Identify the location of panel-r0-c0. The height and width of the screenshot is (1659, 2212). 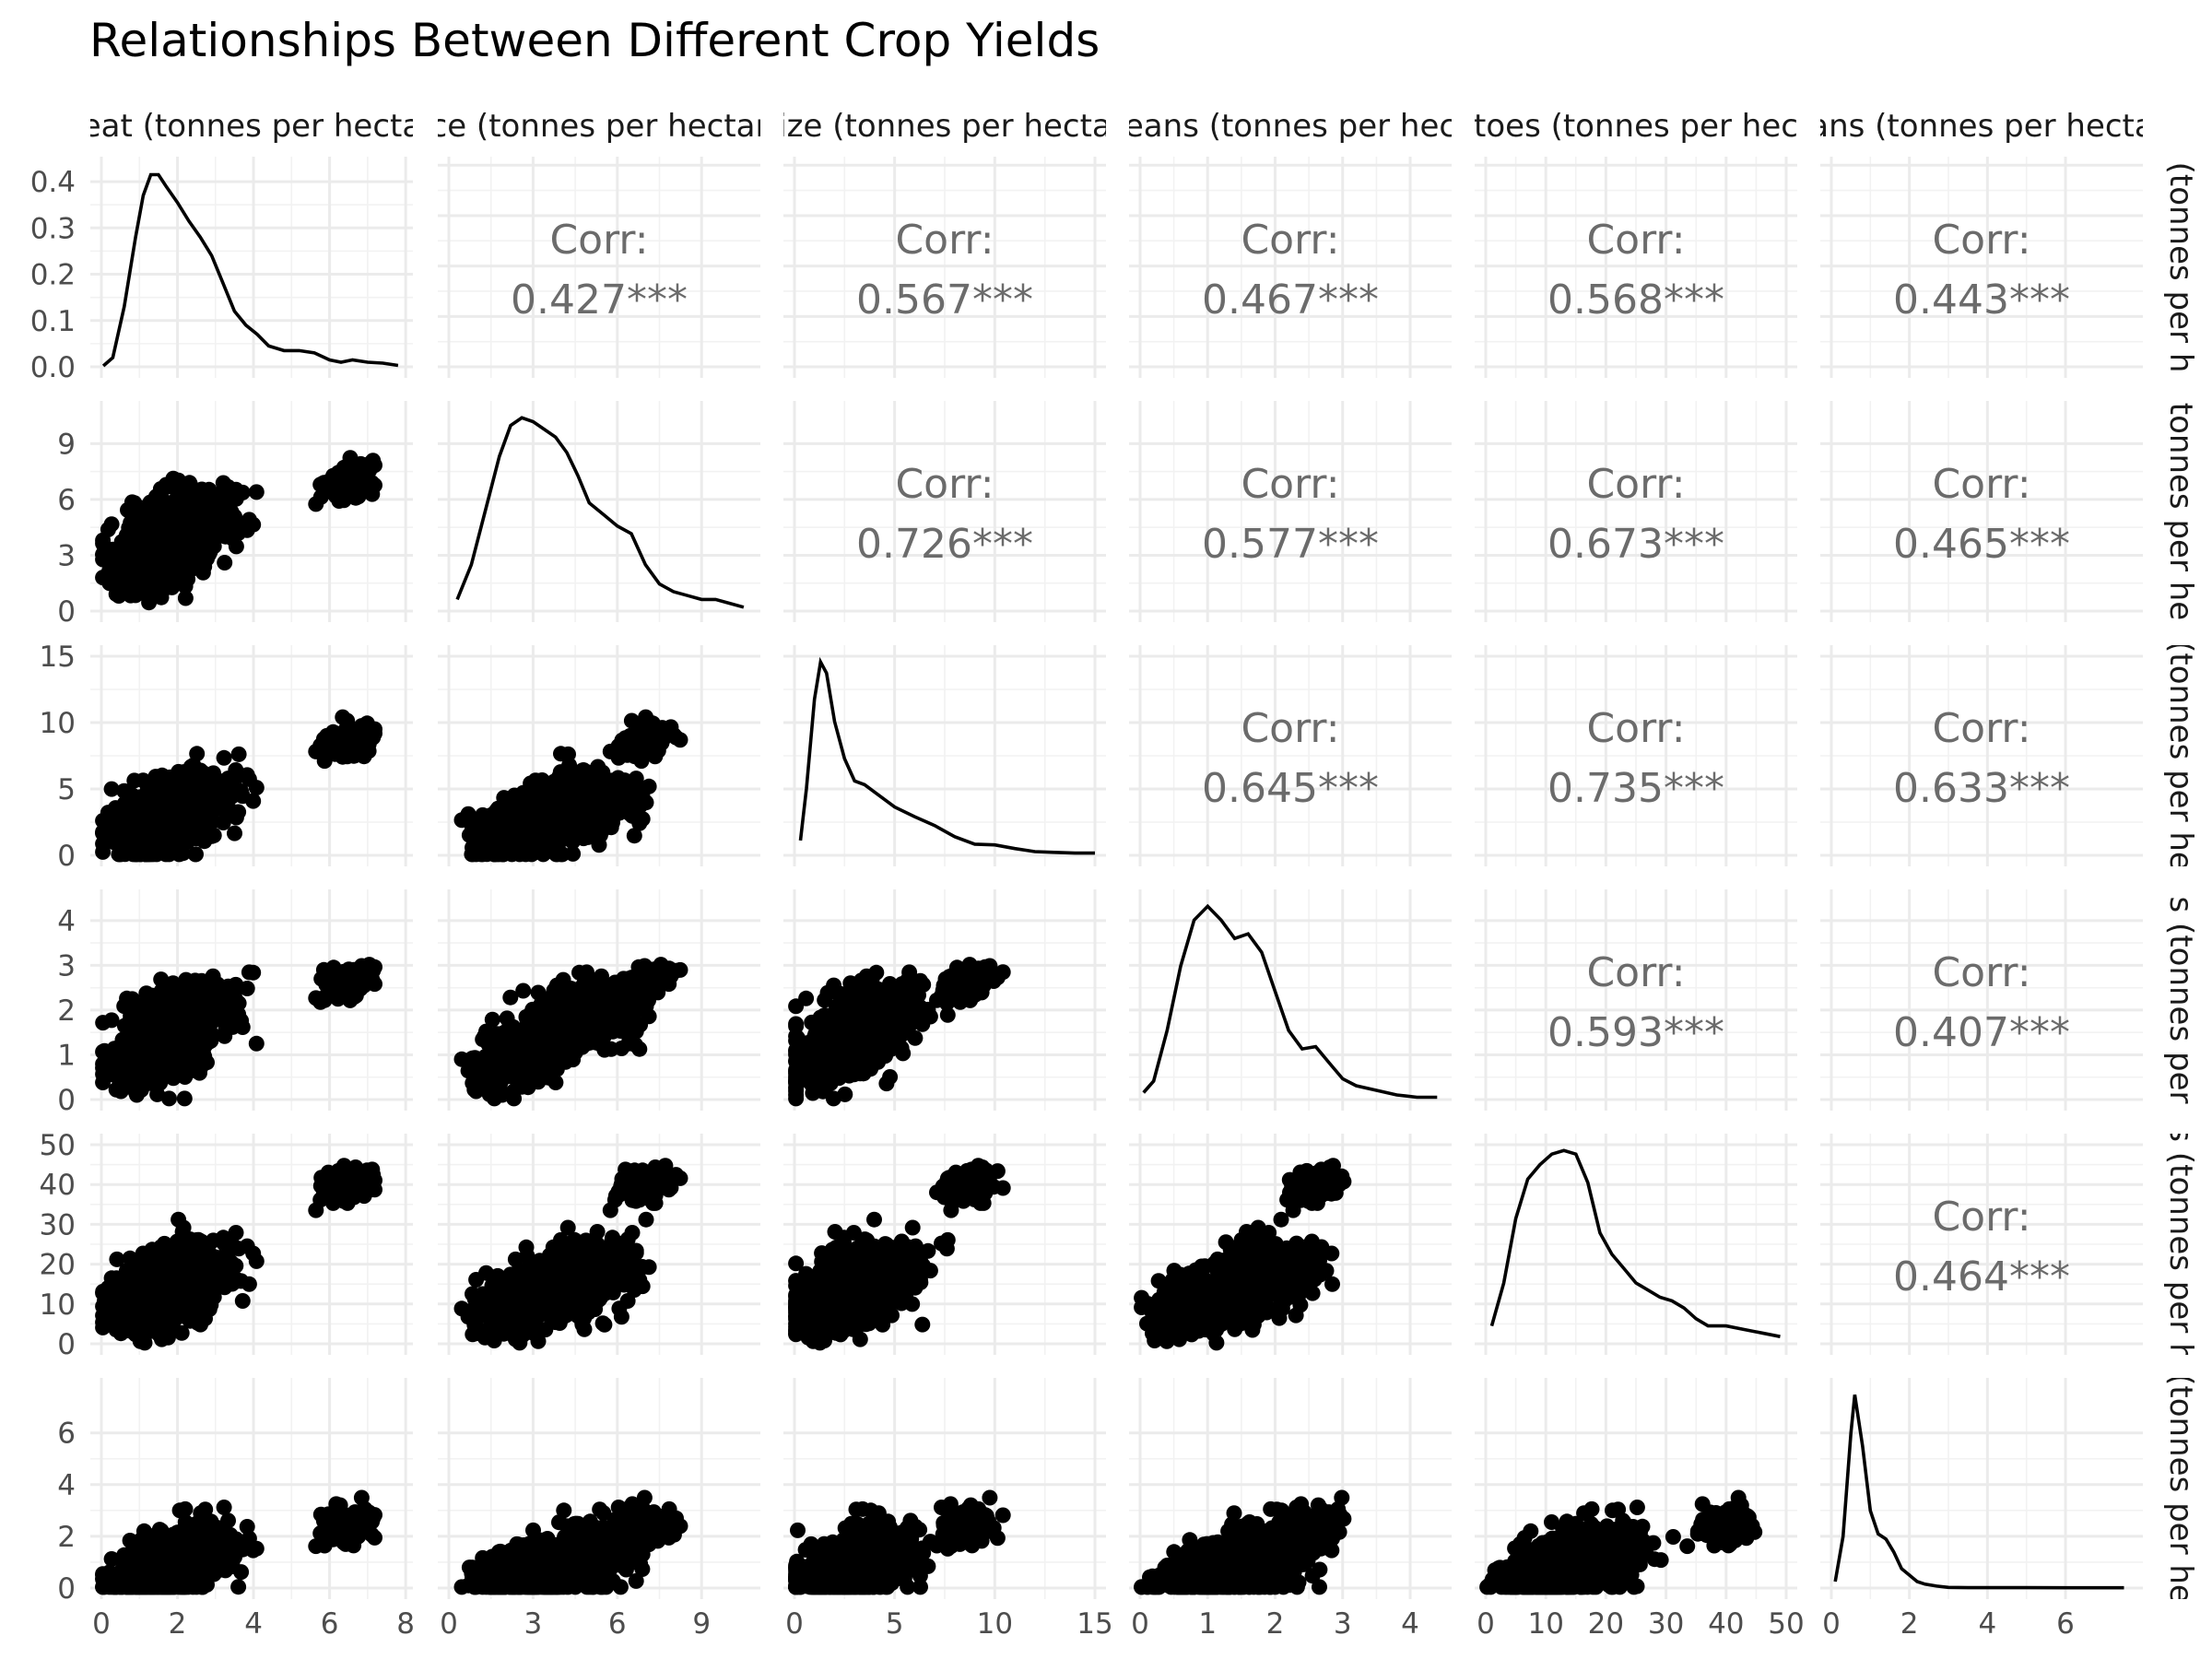
(251, 267).